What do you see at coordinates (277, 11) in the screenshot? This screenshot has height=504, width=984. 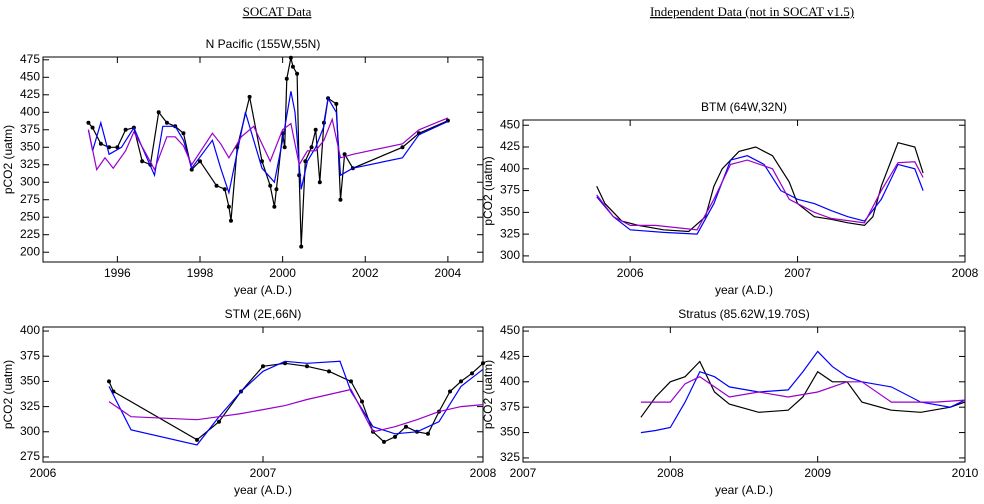 I see `section-header: SOCAT Data` at bounding box center [277, 11].